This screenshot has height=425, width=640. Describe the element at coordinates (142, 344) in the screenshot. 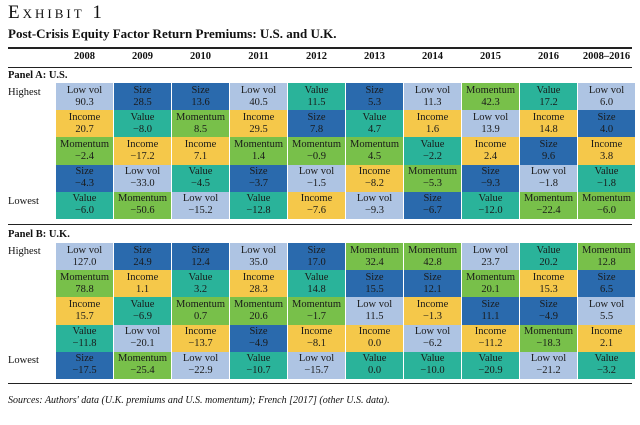

I see `factor-return: −20.1` at that location.